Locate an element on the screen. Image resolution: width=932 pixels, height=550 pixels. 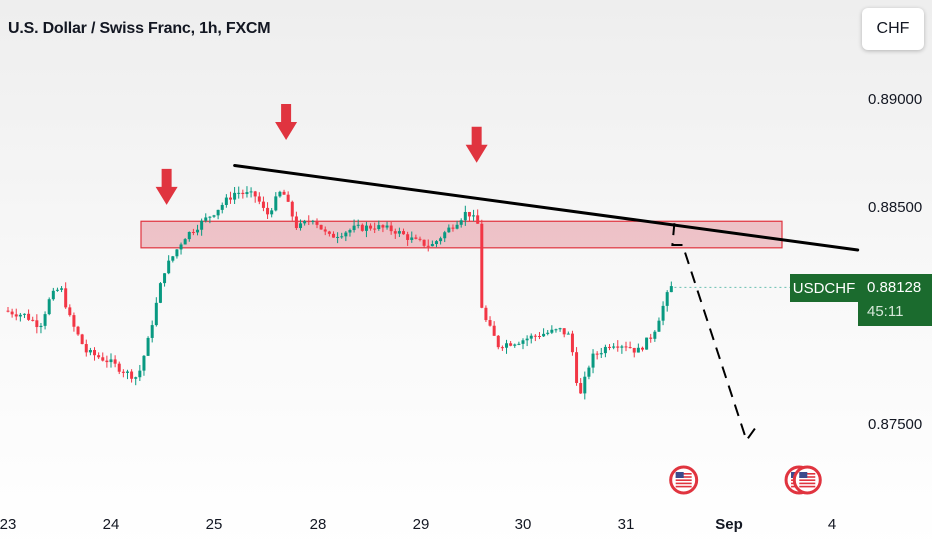
y-tick-label: 0.87500 is located at coordinates (895, 424).